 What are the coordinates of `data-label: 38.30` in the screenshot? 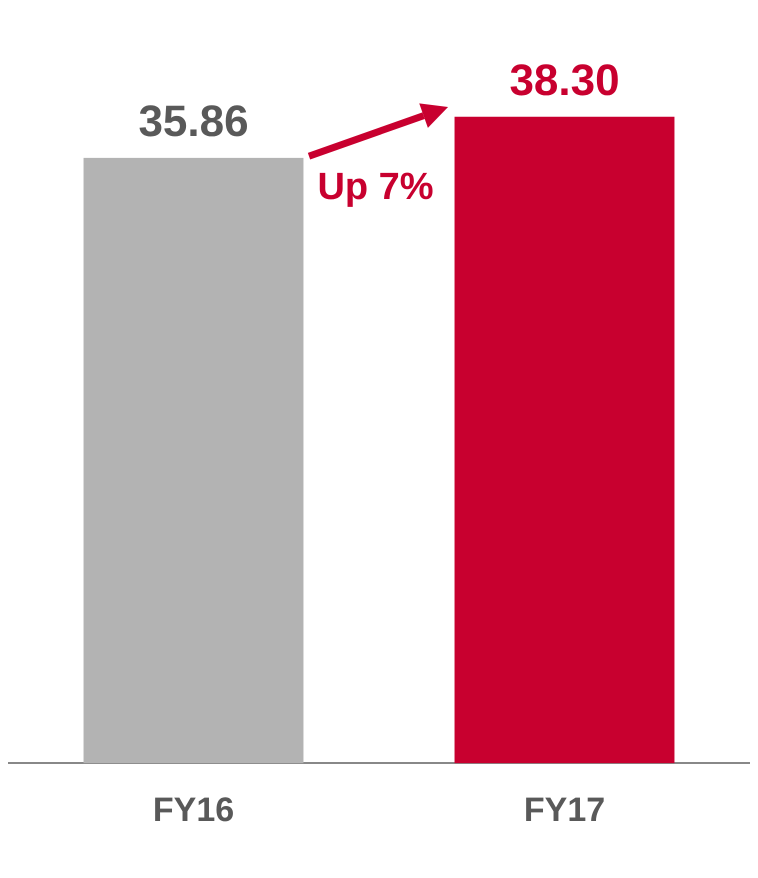 It's located at (564, 80).